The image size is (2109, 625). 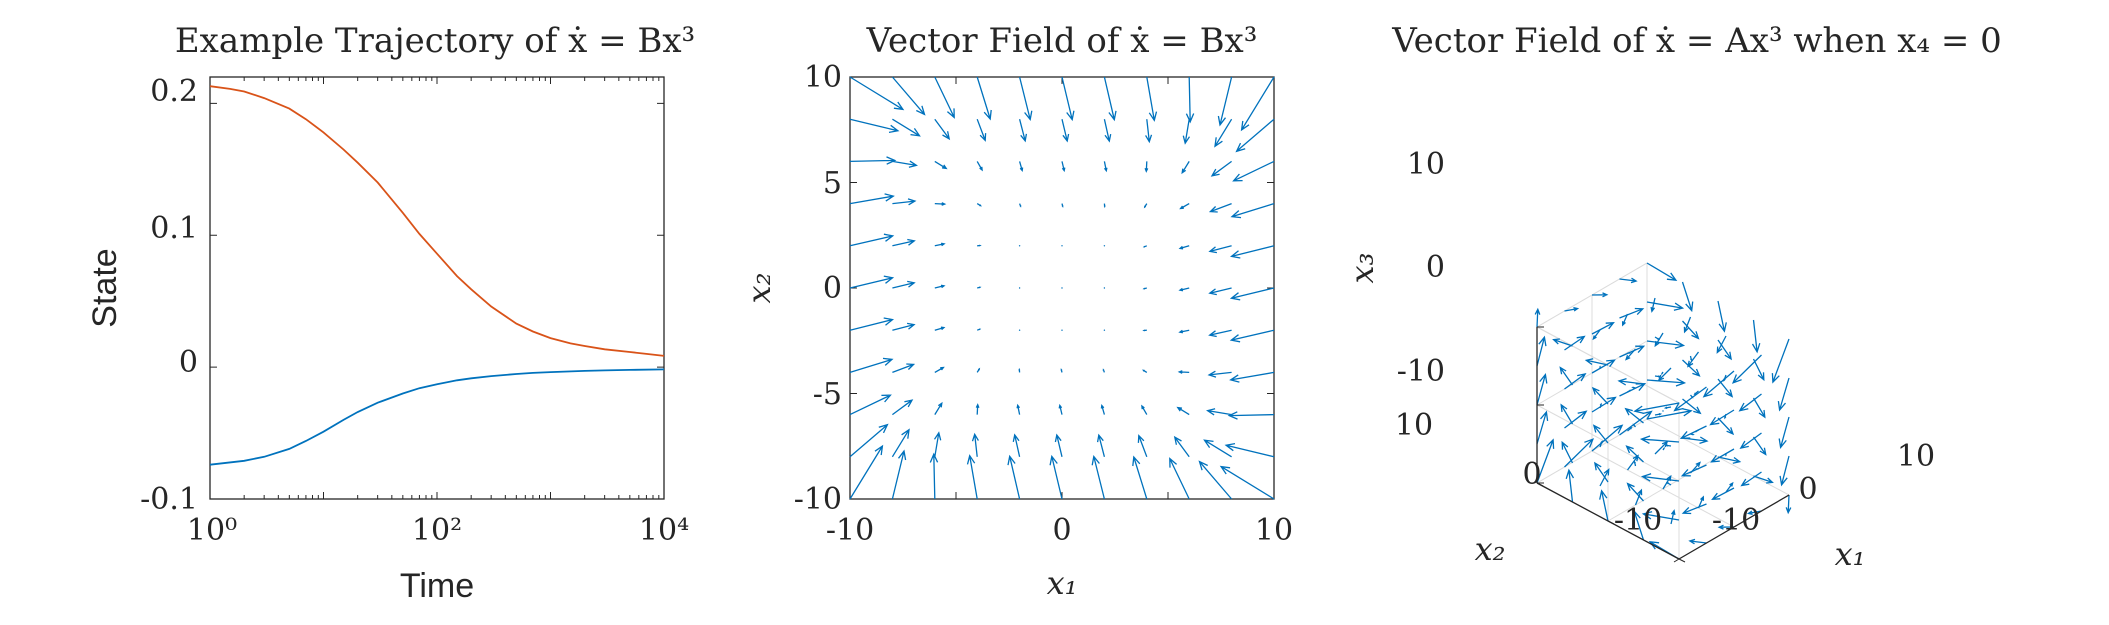 What do you see at coordinates (1696, 41) in the screenshot?
I see `quiver3d-title: Vector Field of ẋ = Ax³ when x₄ = 0` at bounding box center [1696, 41].